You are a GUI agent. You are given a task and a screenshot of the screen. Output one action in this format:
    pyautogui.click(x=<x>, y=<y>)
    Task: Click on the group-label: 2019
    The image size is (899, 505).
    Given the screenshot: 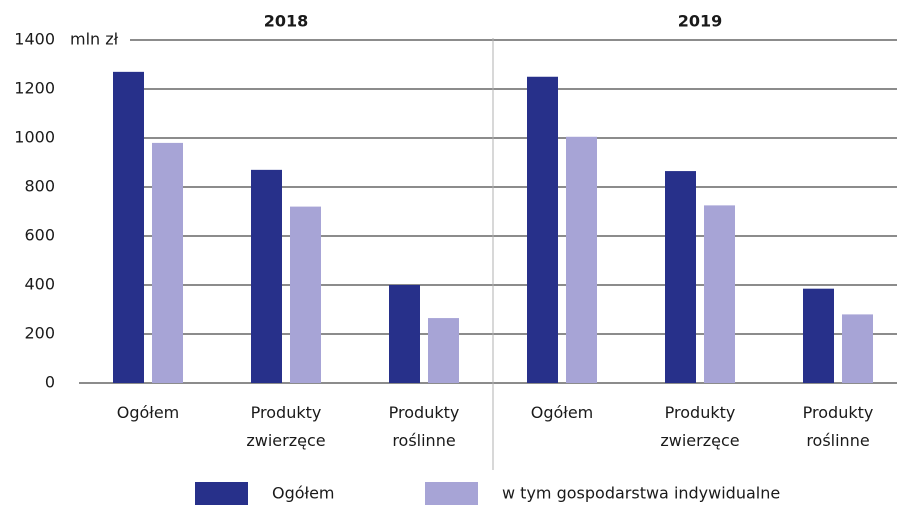 What is the action you would take?
    pyautogui.click(x=700, y=21)
    